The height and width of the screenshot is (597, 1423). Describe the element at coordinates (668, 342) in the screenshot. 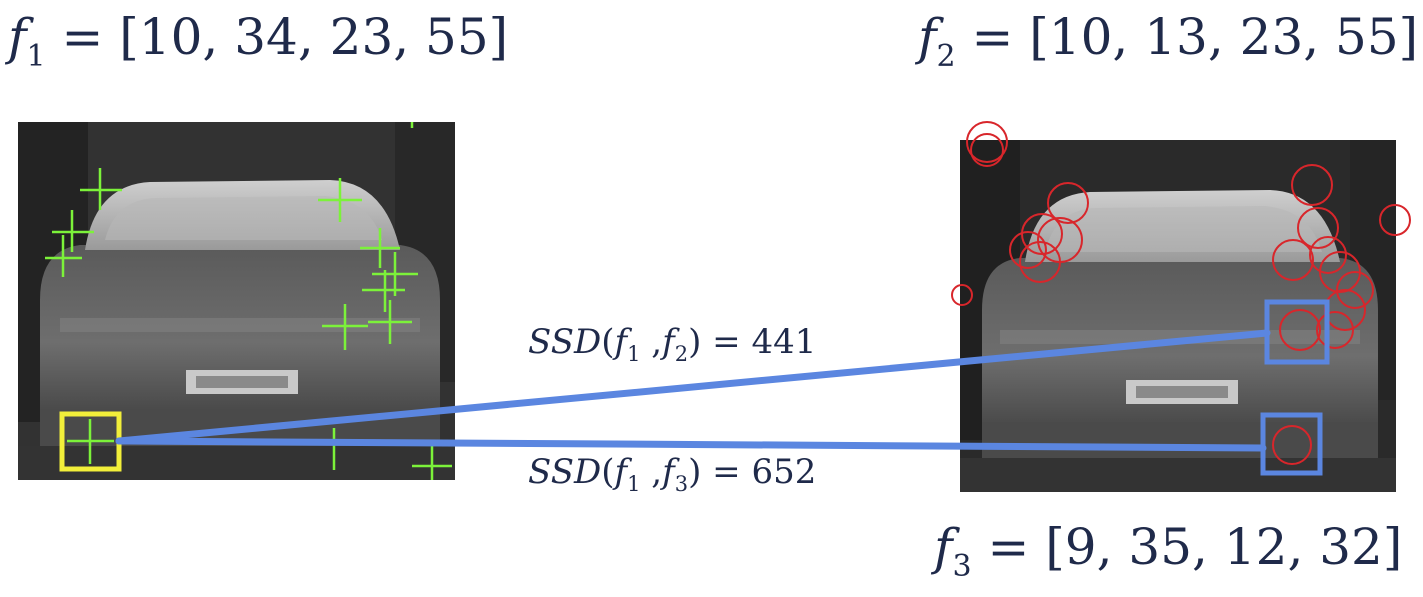

I see `ssd12-b: f` at that location.